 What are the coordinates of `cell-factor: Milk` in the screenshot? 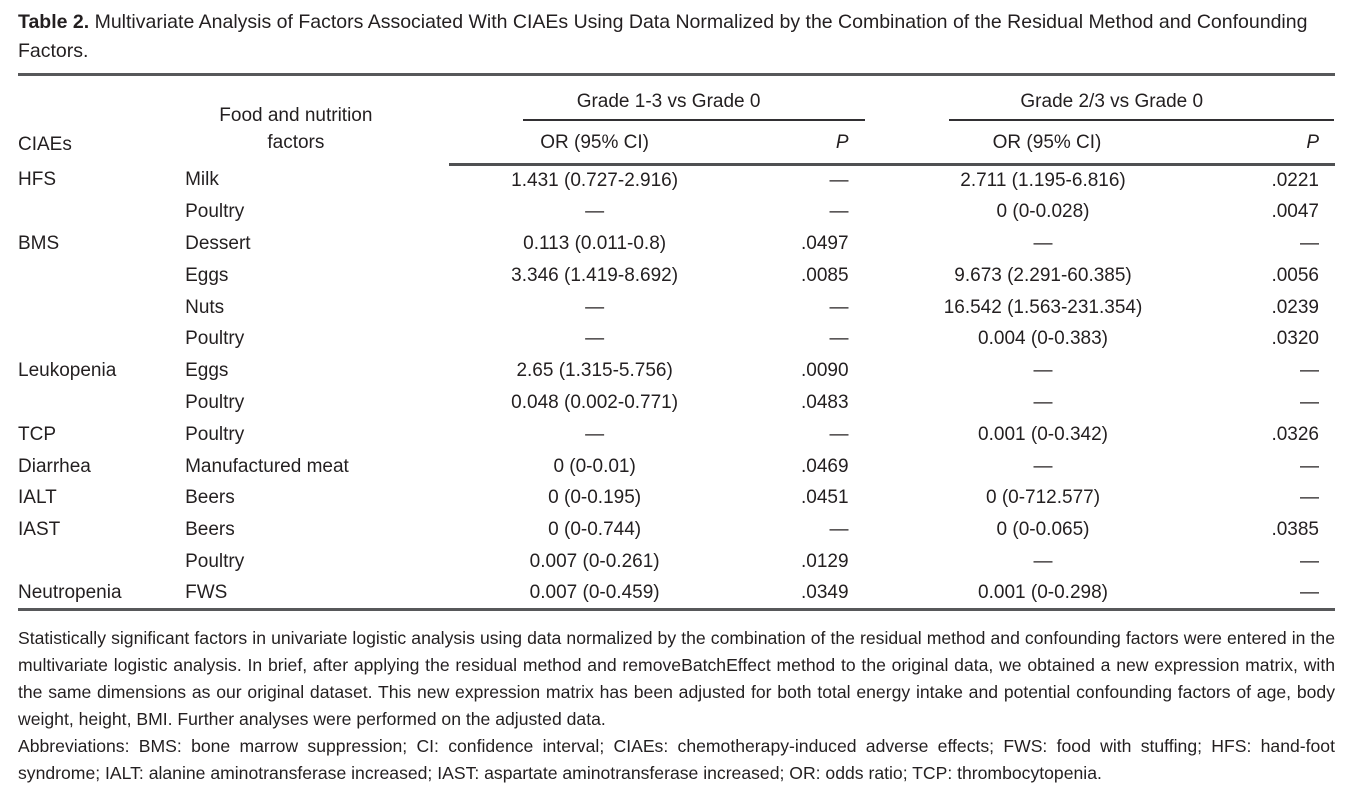 It's located at (202, 180).